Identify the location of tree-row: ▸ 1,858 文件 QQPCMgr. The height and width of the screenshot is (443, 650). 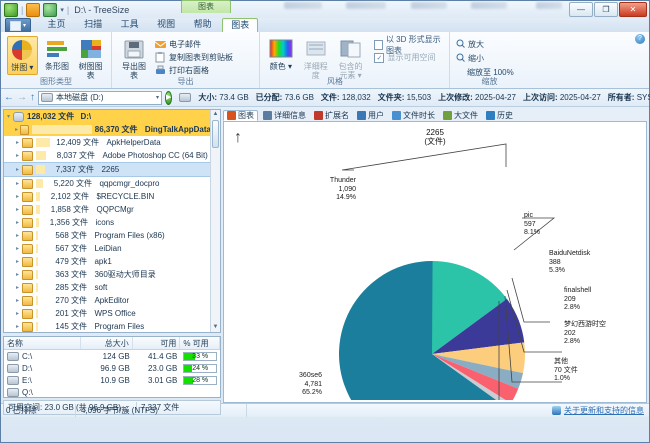
(107, 209).